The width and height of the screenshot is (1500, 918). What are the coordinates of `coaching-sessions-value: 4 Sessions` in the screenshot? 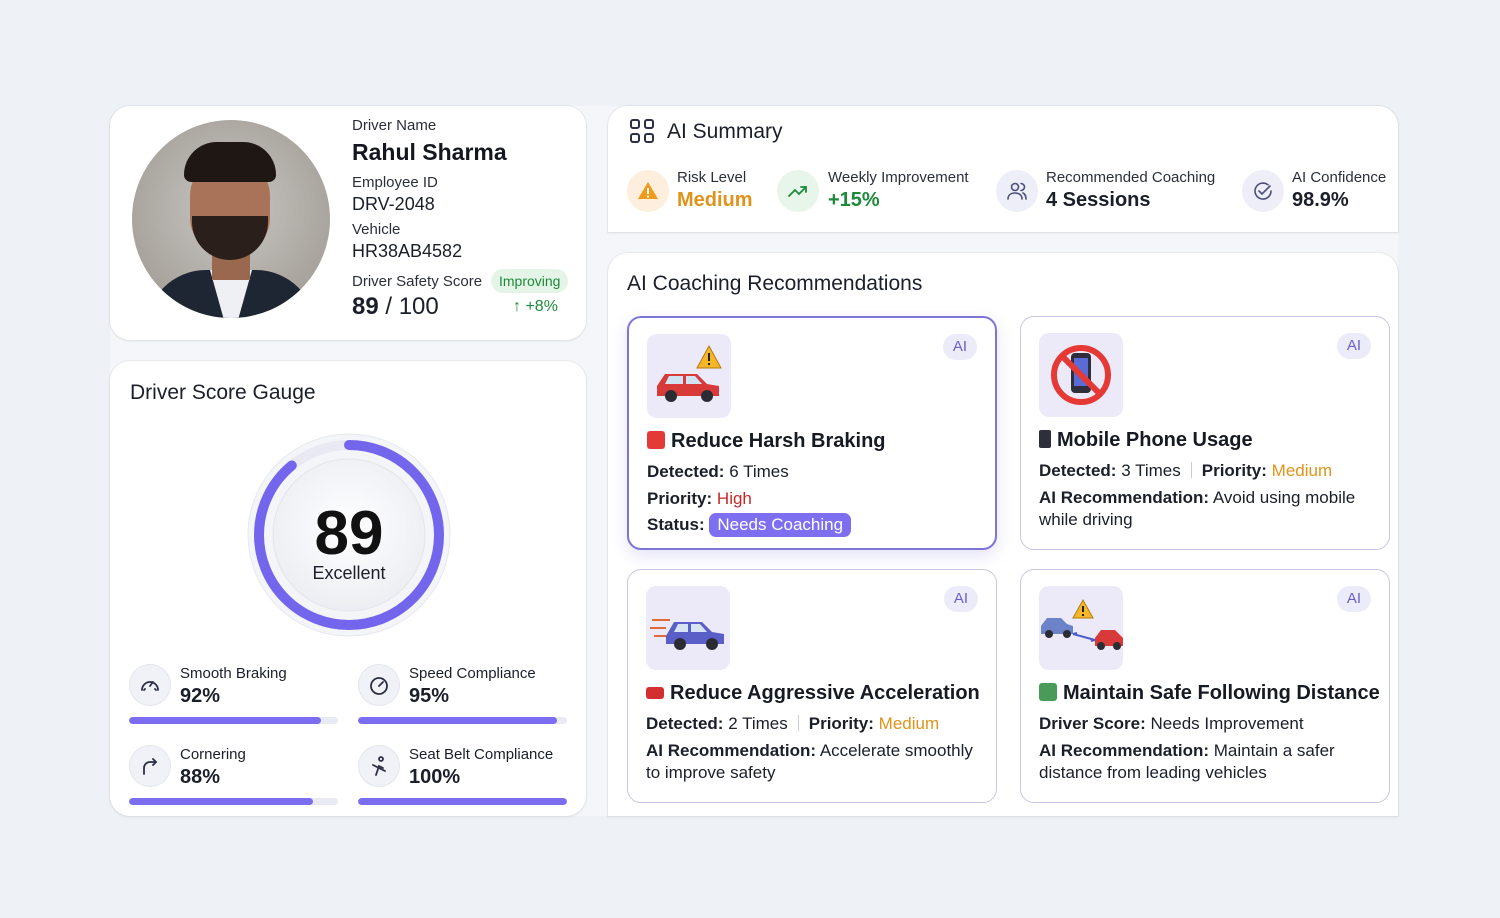 It's located at (1098, 200).